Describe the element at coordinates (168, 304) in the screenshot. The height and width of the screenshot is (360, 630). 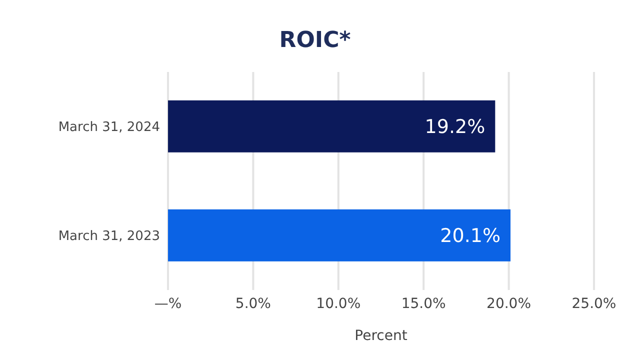
I see `x-tick-label: —%` at that location.